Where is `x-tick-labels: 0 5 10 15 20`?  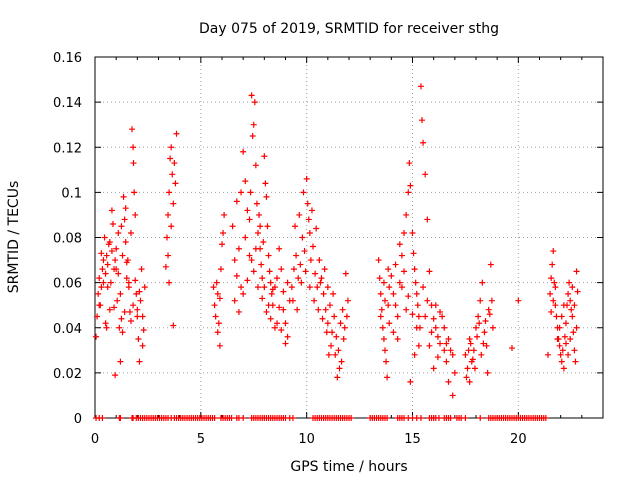
x-tick-labels: 0 5 10 15 20 is located at coordinates (309, 439).